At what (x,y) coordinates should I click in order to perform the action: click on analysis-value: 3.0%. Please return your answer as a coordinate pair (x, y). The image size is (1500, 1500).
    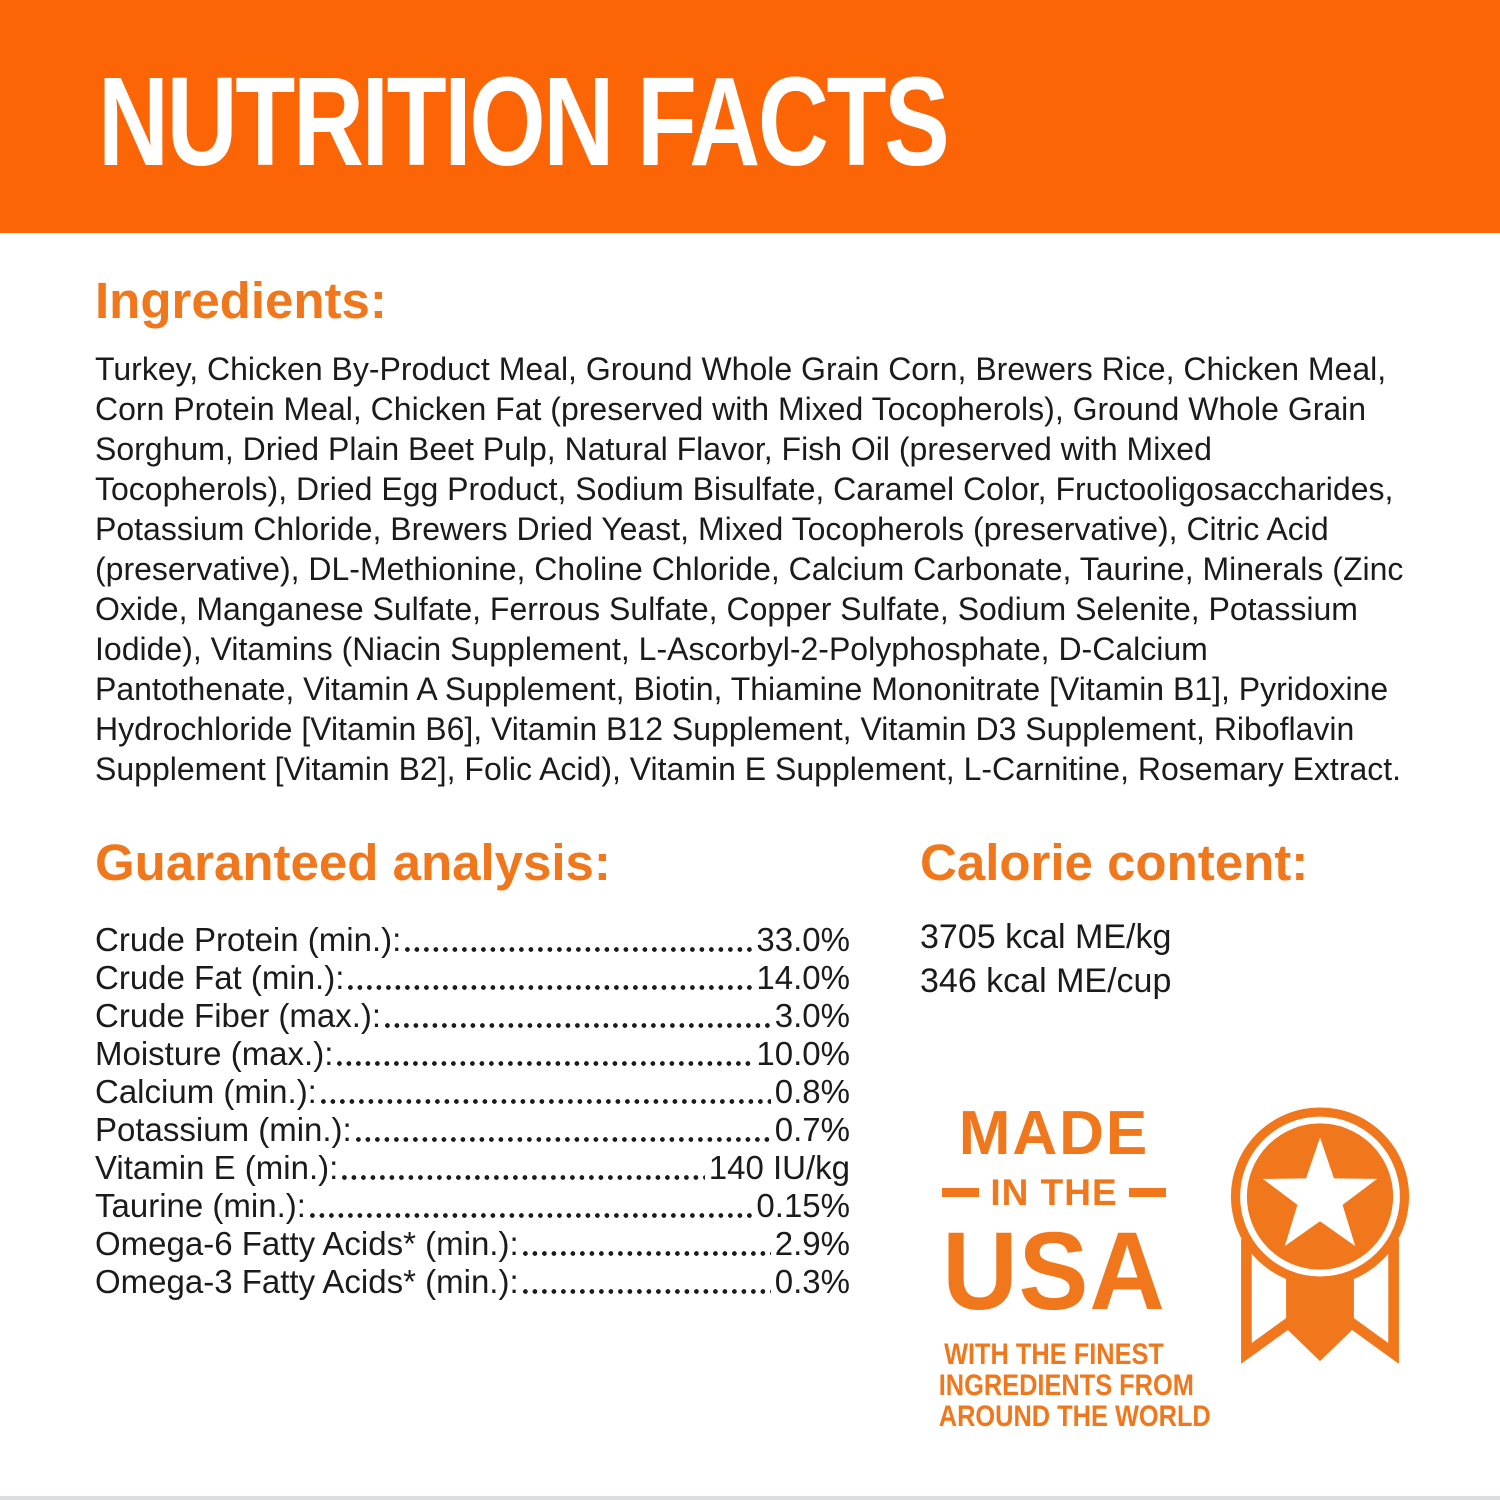
    Looking at the image, I should click on (812, 1016).